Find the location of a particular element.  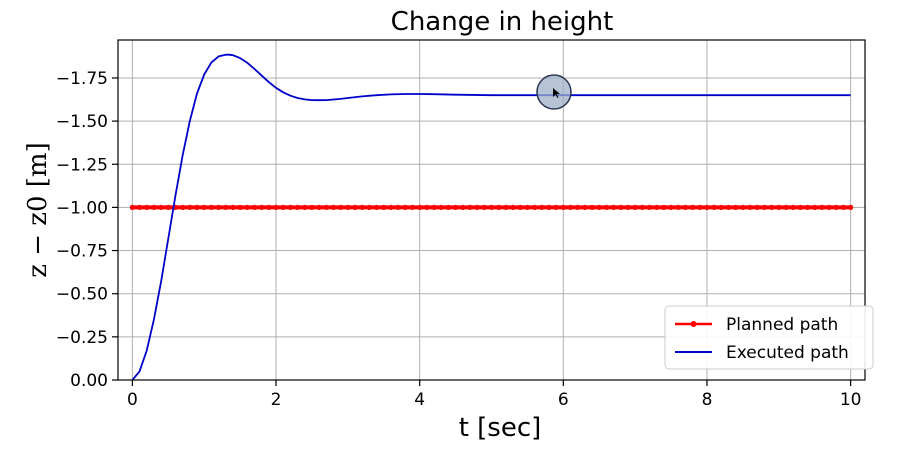

x-tick-label: 6 is located at coordinates (563, 400).